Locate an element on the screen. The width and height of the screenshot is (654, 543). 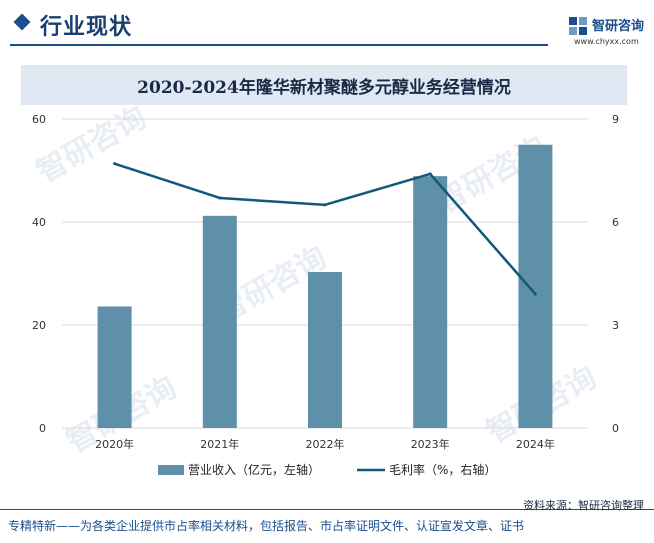
legend-label-bar: 营业收入（亿元，左轴） is located at coordinates (254, 469).